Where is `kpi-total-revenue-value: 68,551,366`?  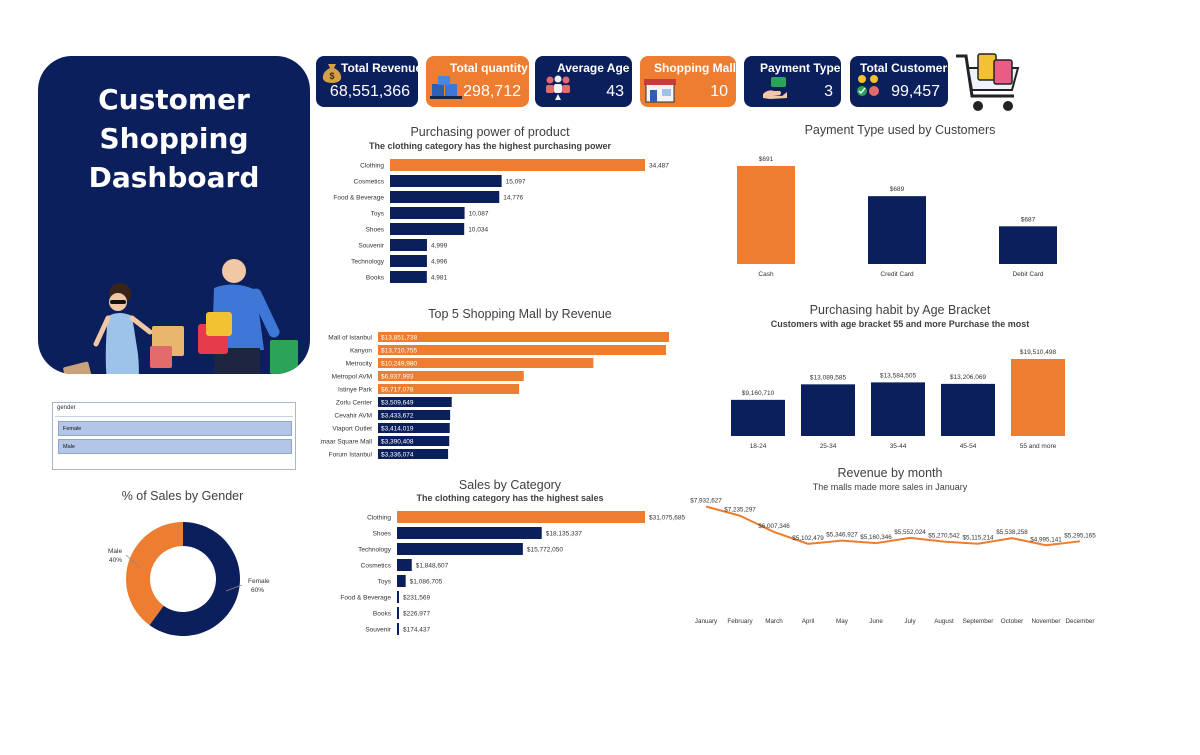
kpi-total-revenue-value: 68,551,366 is located at coordinates (369, 91).